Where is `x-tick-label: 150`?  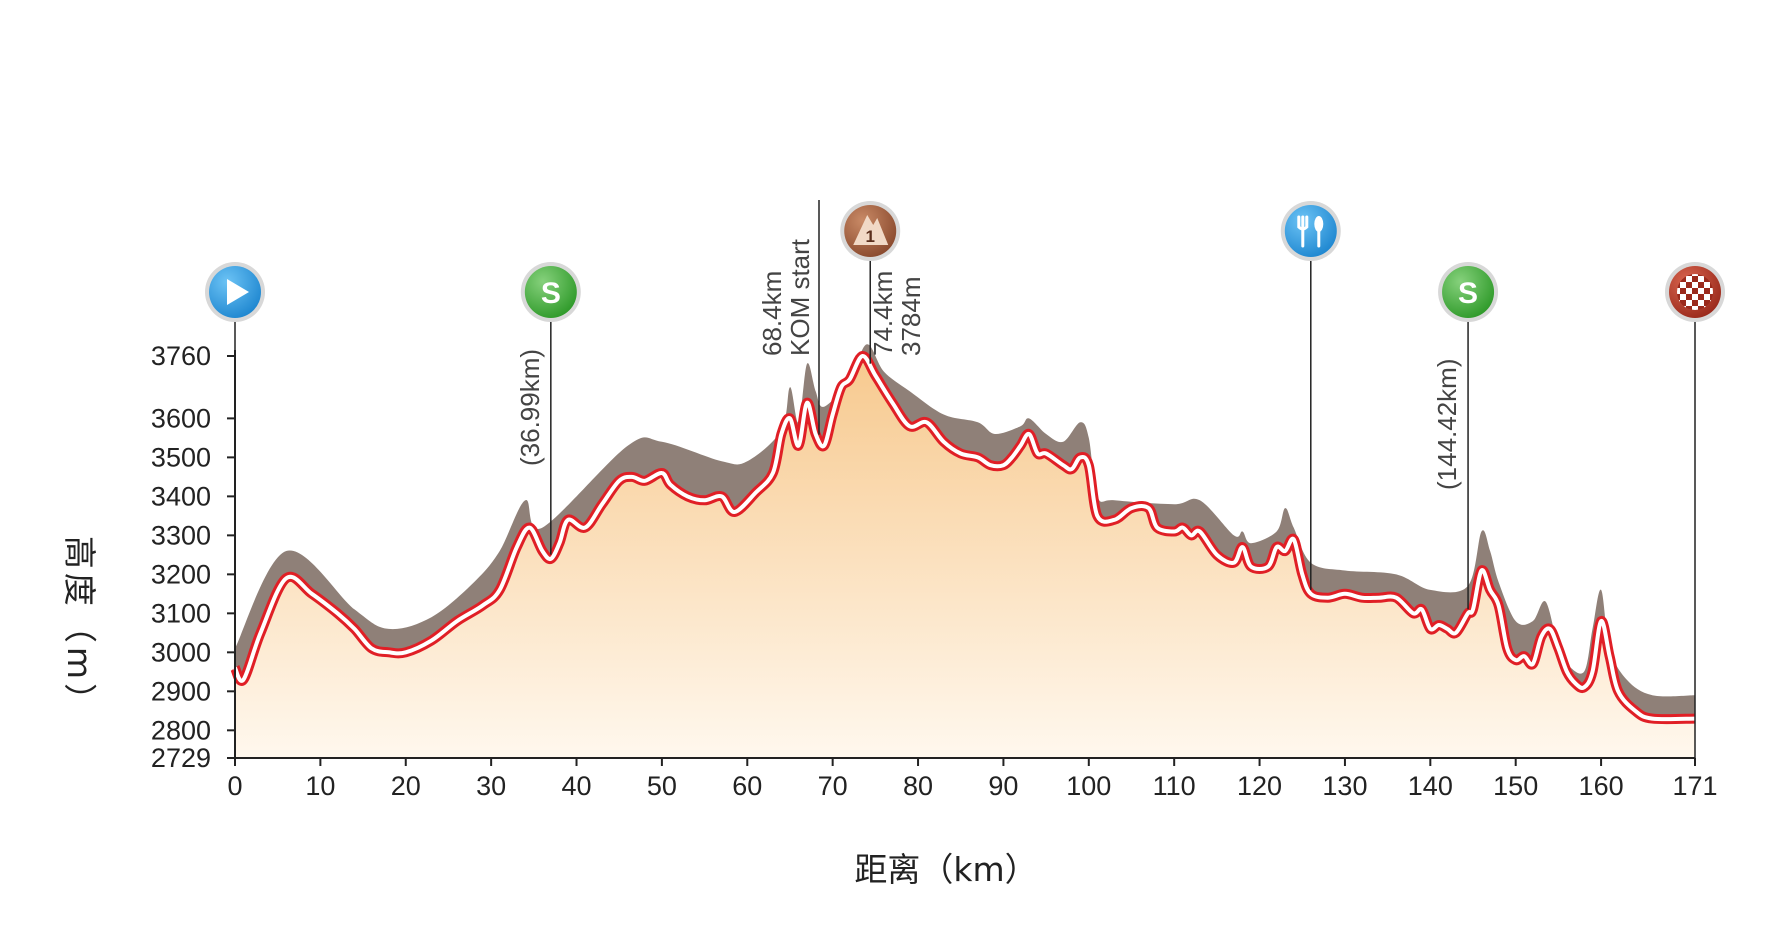 x-tick-label: 150 is located at coordinates (1515, 786).